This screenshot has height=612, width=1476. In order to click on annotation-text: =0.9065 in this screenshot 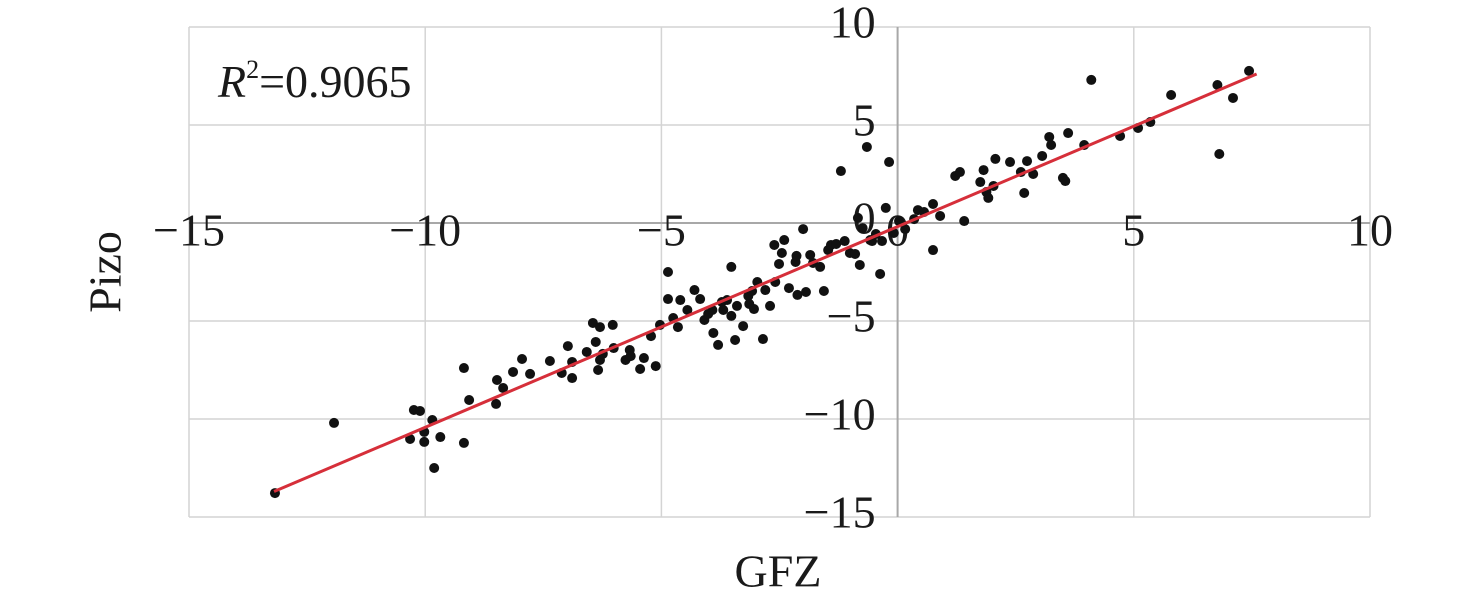, I will do `click(335, 81)`.